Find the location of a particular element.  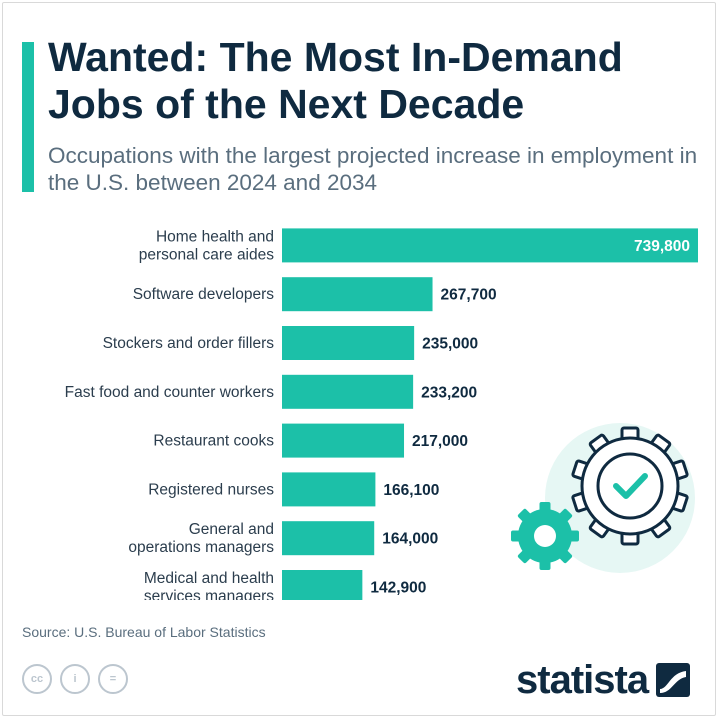

value-label: 267,700 is located at coordinates (469, 295).